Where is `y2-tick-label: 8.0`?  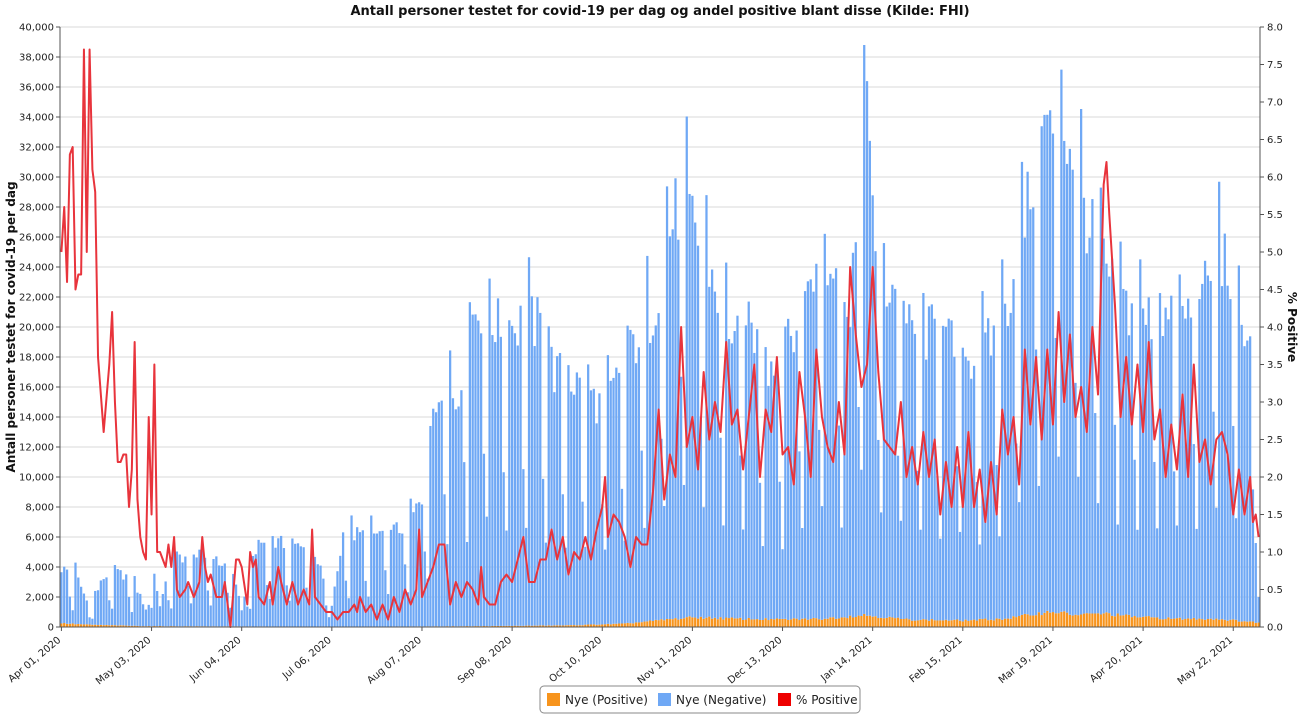
y2-tick-label: 8.0 is located at coordinates (1275, 28).